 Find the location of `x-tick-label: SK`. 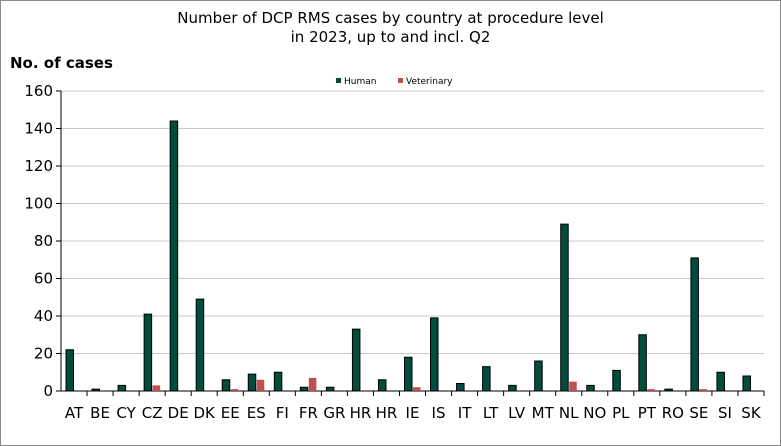

x-tick-label: SK is located at coordinates (751, 413).